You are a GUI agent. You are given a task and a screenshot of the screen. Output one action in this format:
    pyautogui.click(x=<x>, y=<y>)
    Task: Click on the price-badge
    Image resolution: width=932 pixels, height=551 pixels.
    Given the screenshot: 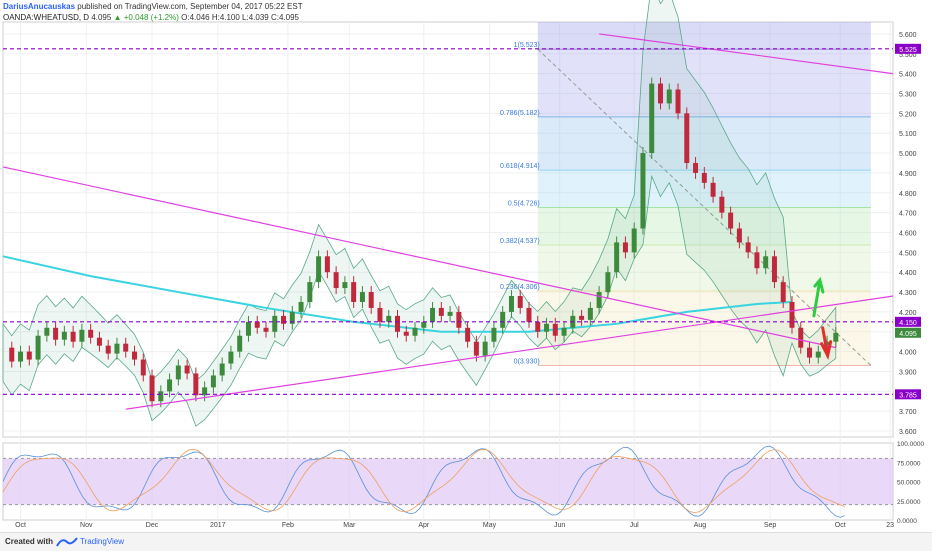 What is the action you would take?
    pyautogui.click(x=908, y=48)
    